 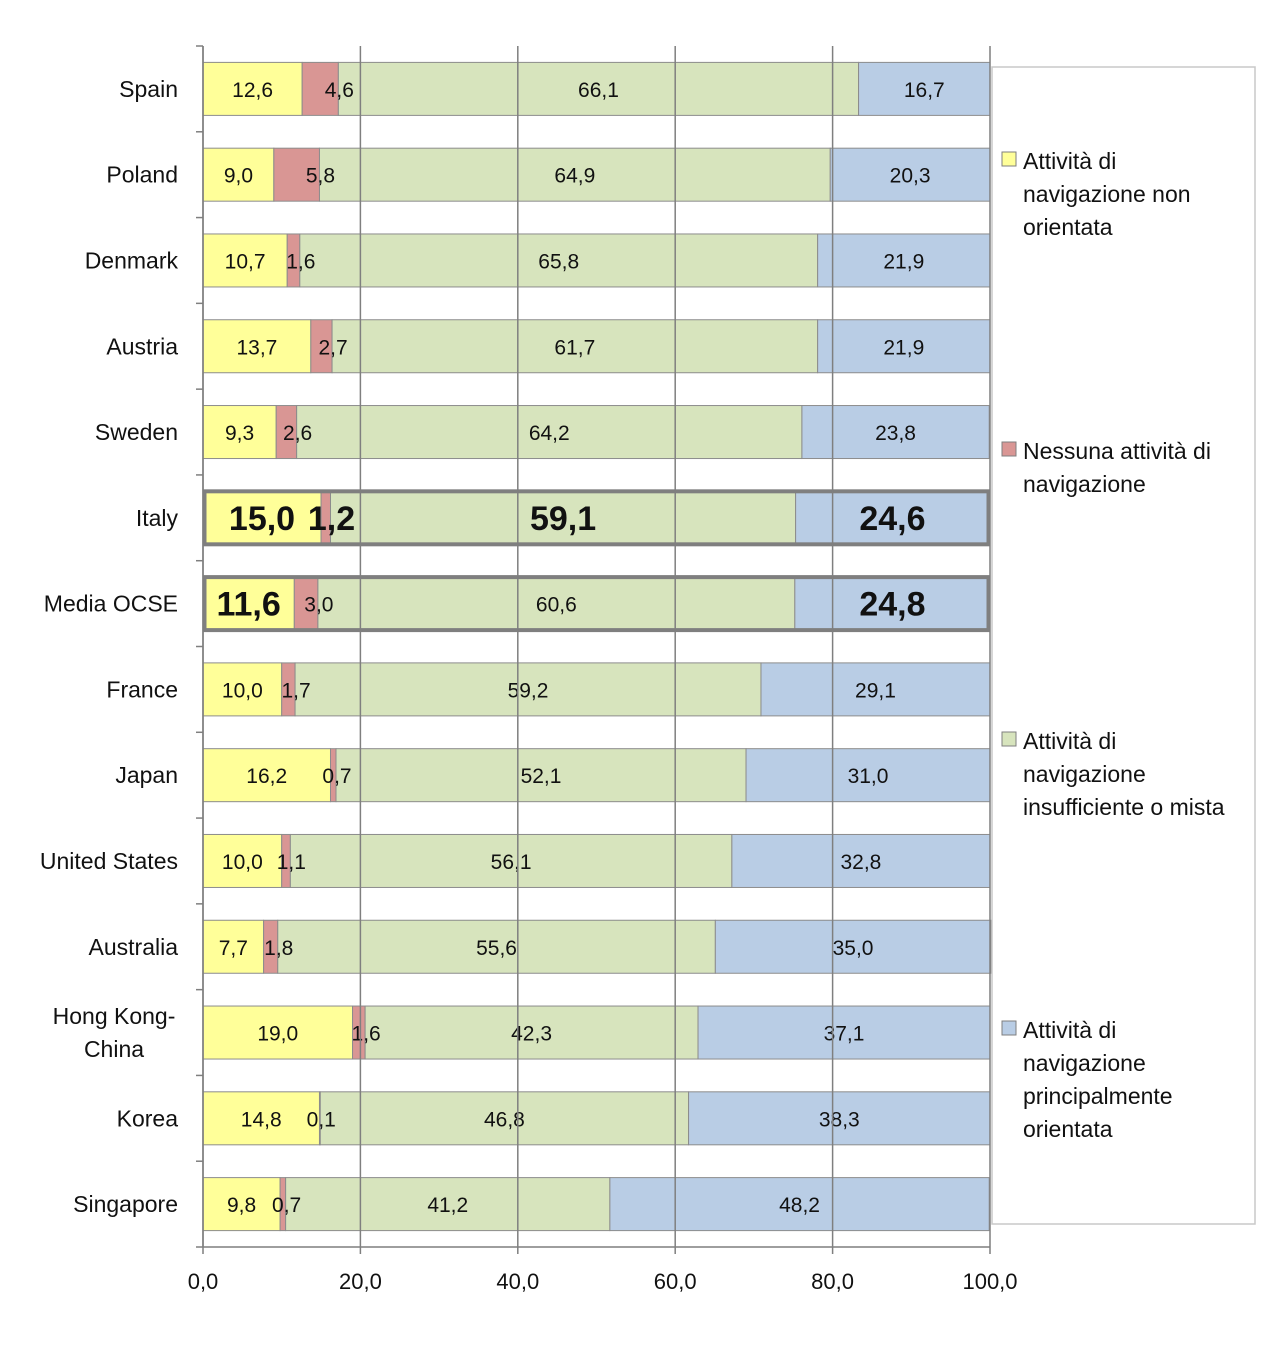 I want to click on value-label-spain-series-4: 16,7, so click(x=924, y=90).